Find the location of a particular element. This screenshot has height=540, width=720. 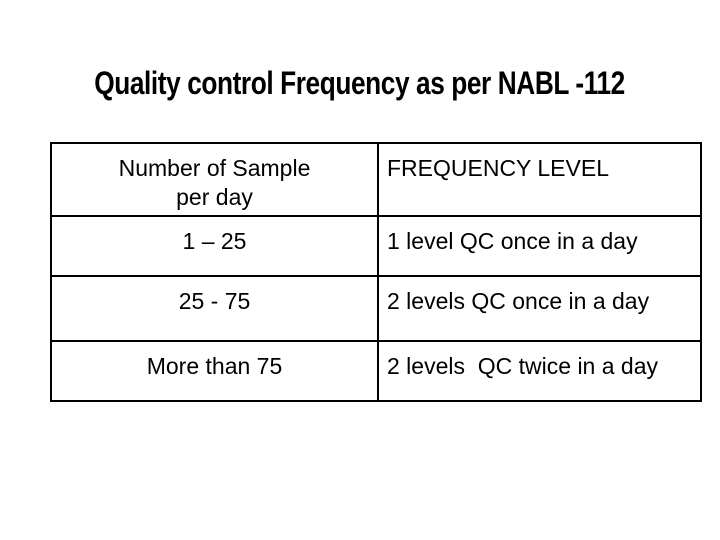

table-header-row: Number of Sample per day FREQUENCY LEVEL is located at coordinates (376, 179).